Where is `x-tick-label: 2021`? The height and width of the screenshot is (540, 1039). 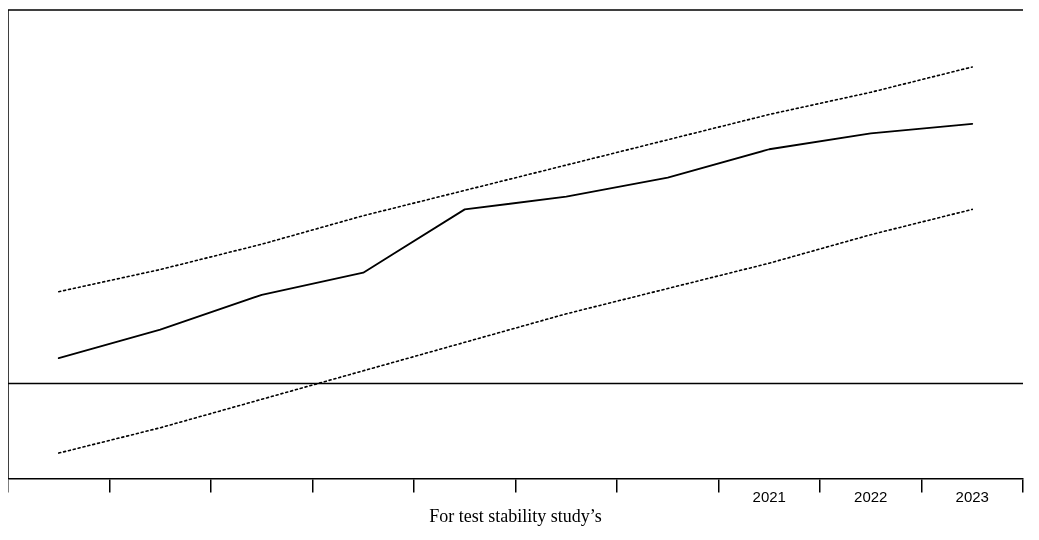
x-tick-label: 2021 is located at coordinates (769, 496).